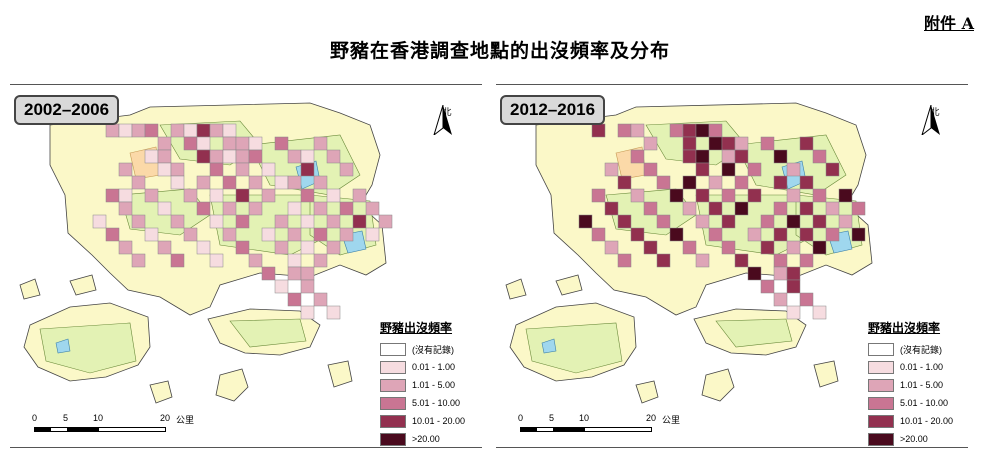 The width and height of the screenshot is (1000, 474). Describe the element at coordinates (586, 429) in the screenshot. I see `scale-bar-graphic` at that location.